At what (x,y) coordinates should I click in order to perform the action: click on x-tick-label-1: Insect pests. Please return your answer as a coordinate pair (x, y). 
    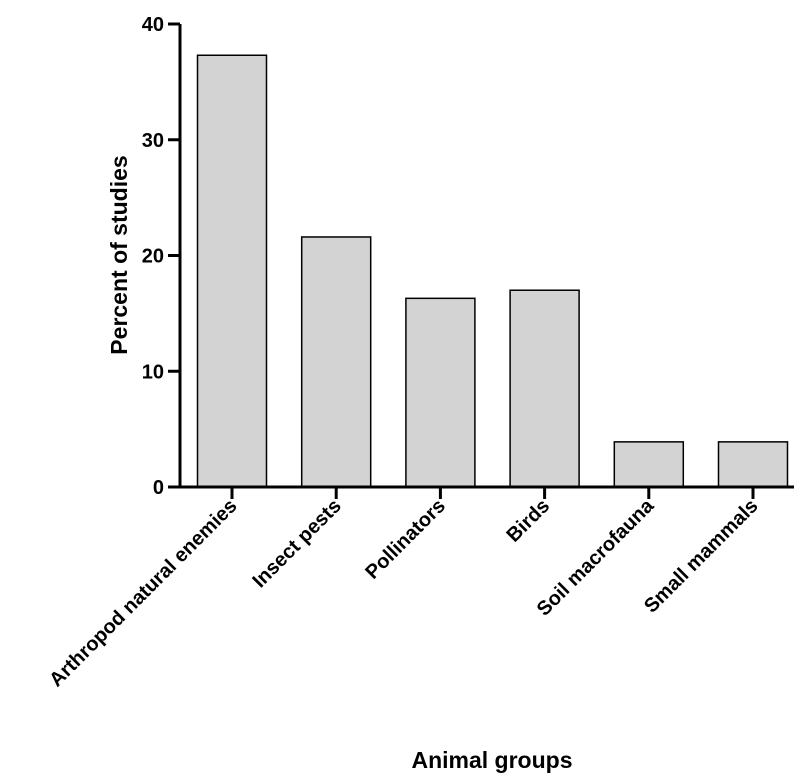
    Looking at the image, I should click on (296, 543).